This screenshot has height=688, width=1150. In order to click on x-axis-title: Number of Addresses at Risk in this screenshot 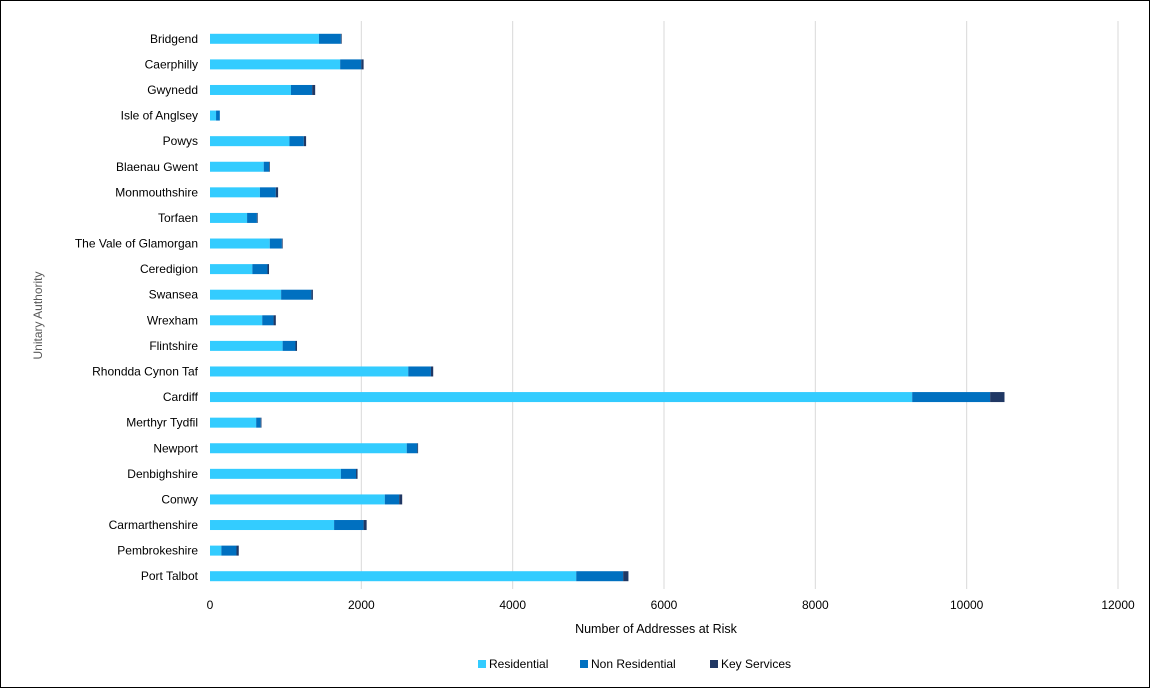, I will do `click(656, 629)`.